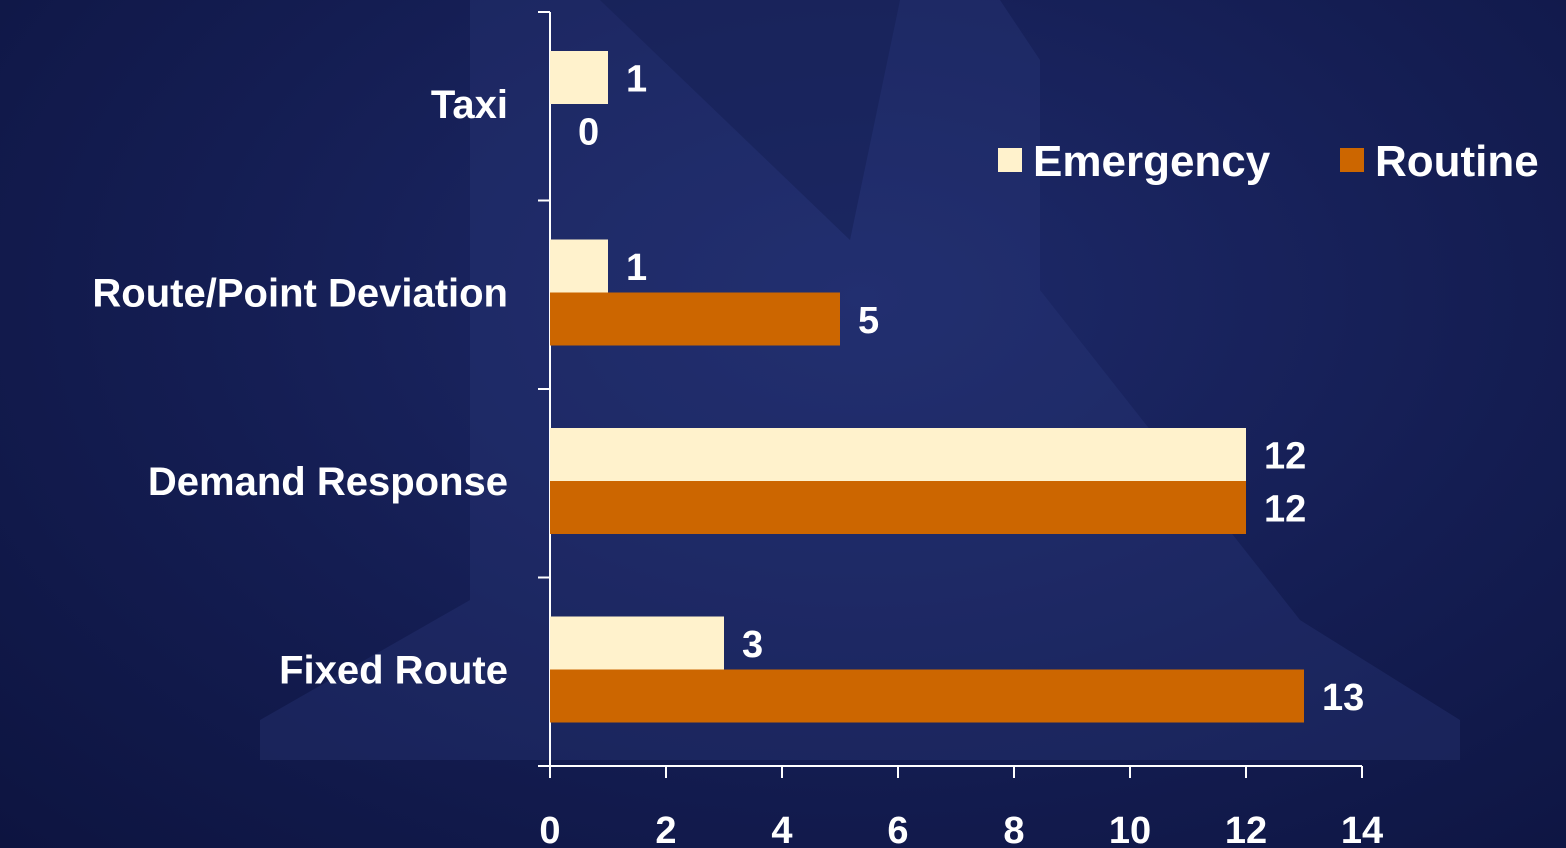 This screenshot has height=848, width=1566. Describe the element at coordinates (393, 671) in the screenshot. I see `category-label: Fixed Route` at that location.